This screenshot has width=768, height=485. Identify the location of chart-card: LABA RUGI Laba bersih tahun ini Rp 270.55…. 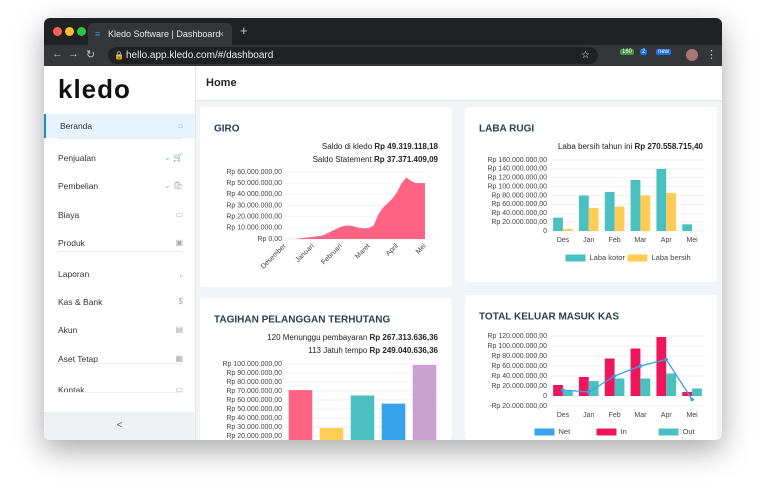
(591, 194).